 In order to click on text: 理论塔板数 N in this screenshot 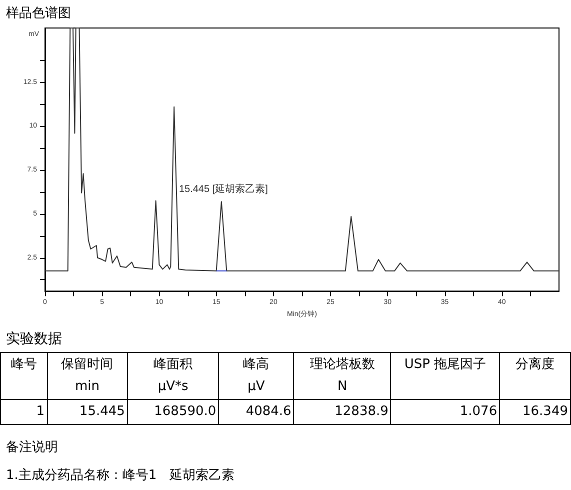, I will do `click(342, 376)`.